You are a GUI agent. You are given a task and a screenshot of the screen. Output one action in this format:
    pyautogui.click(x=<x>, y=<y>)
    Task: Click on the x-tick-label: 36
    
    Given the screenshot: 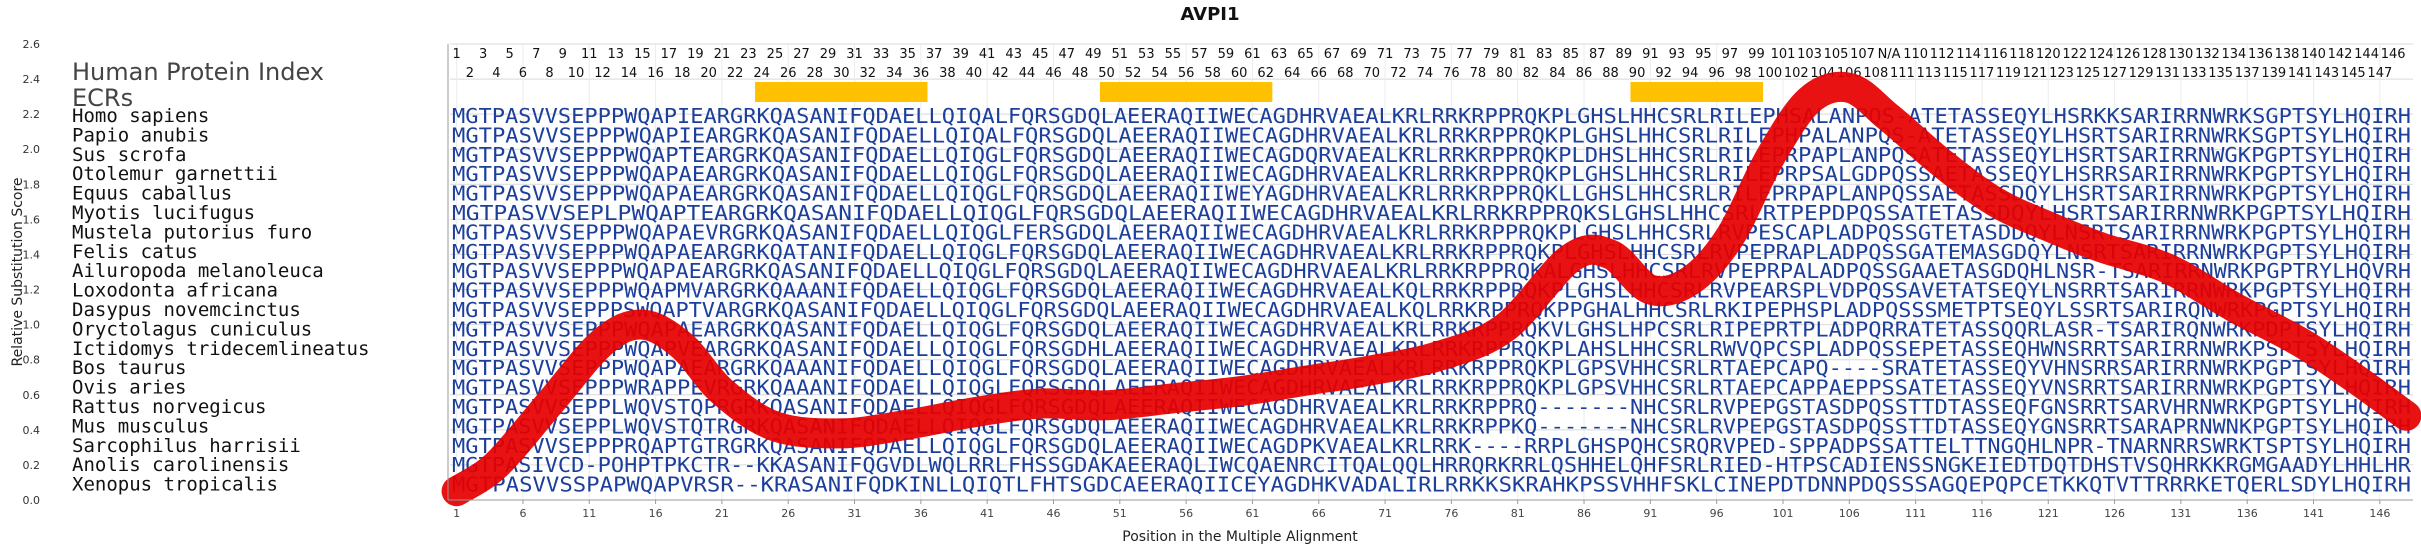 What is the action you would take?
    pyautogui.click(x=921, y=513)
    